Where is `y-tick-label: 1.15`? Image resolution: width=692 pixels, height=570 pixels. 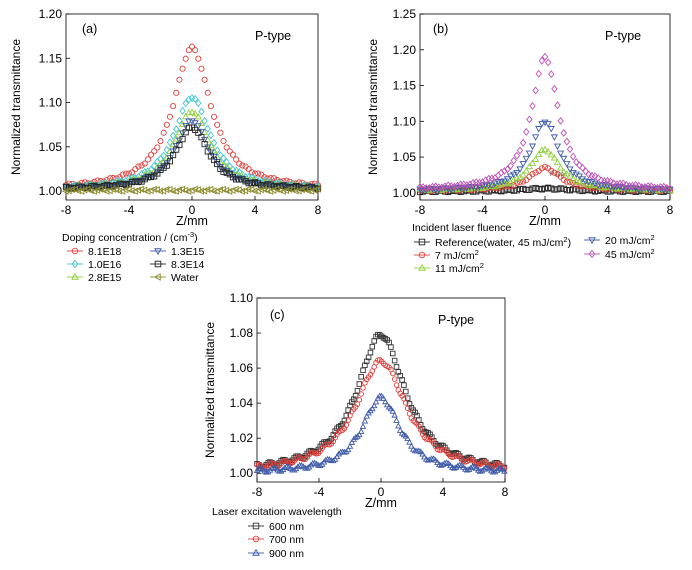 y-tick-label: 1.15 is located at coordinates (405, 86).